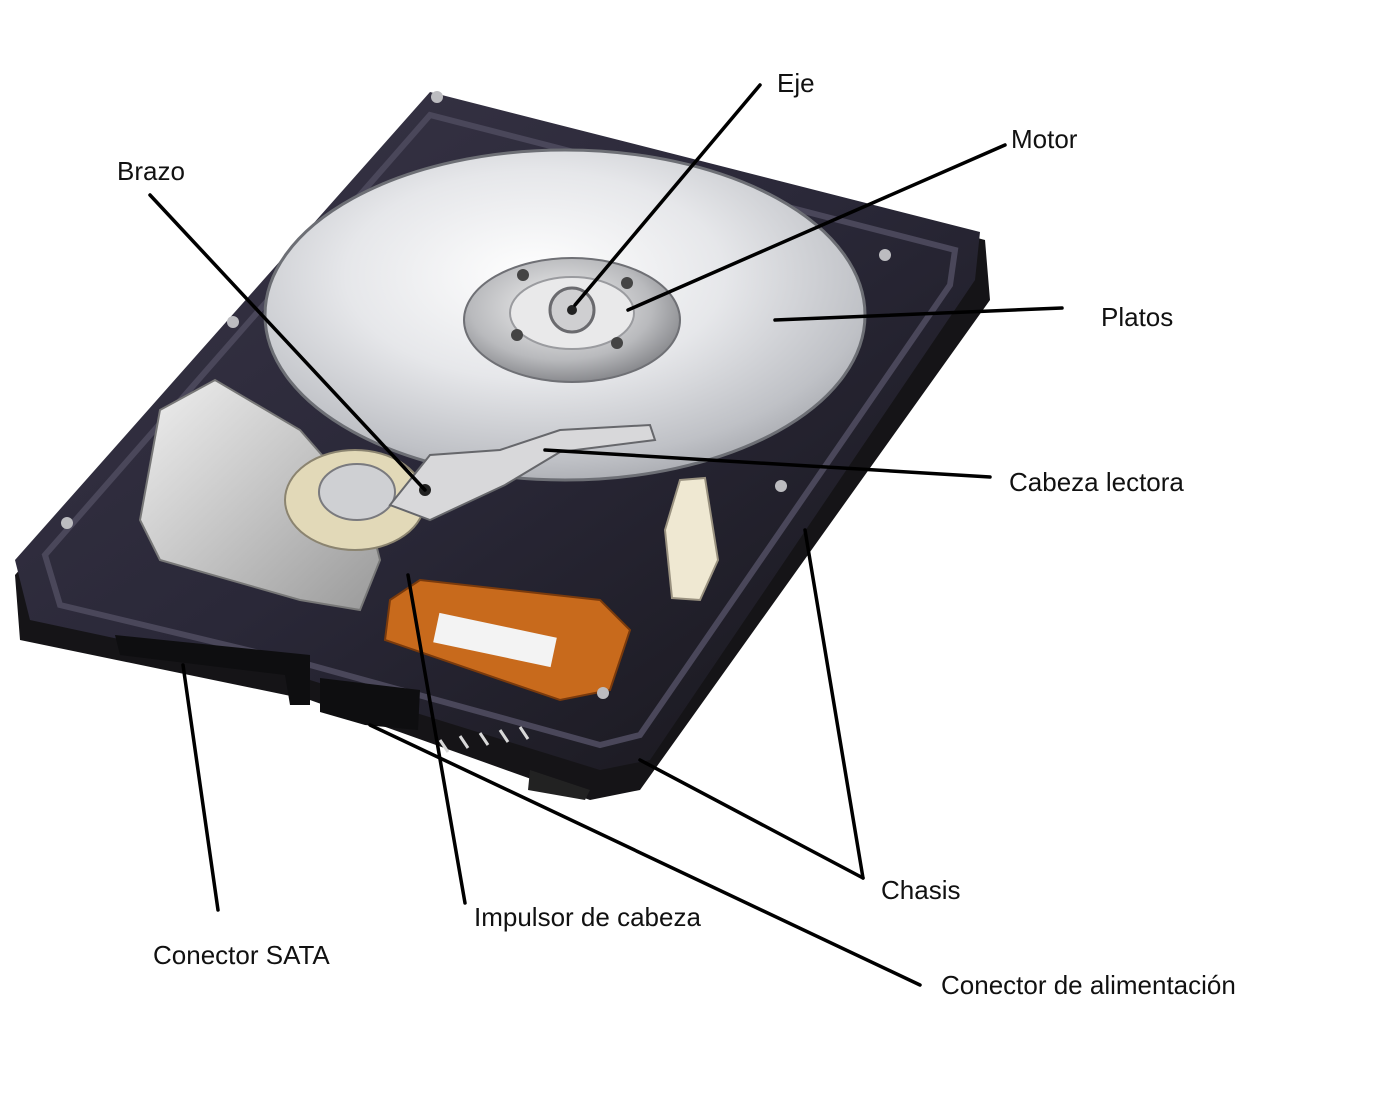 This screenshot has width=1390, height=1102. Describe the element at coordinates (495, 640) in the screenshot. I see `barcode-label` at that location.